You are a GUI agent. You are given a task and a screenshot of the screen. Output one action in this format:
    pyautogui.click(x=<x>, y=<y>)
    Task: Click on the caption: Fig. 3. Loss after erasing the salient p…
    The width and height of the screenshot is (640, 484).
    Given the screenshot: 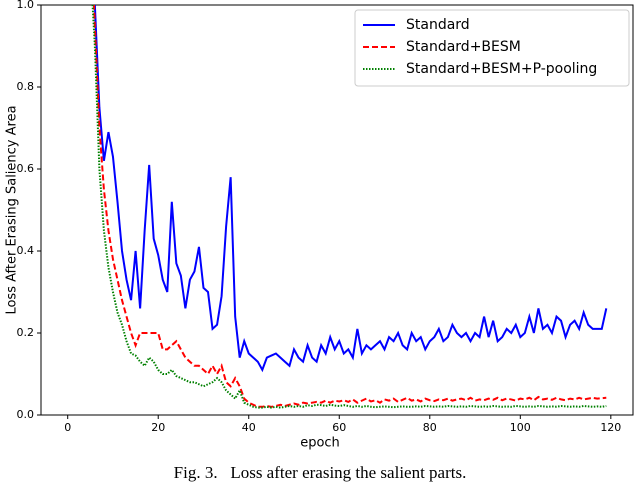 What is the action you would take?
    pyautogui.click(x=320, y=472)
    